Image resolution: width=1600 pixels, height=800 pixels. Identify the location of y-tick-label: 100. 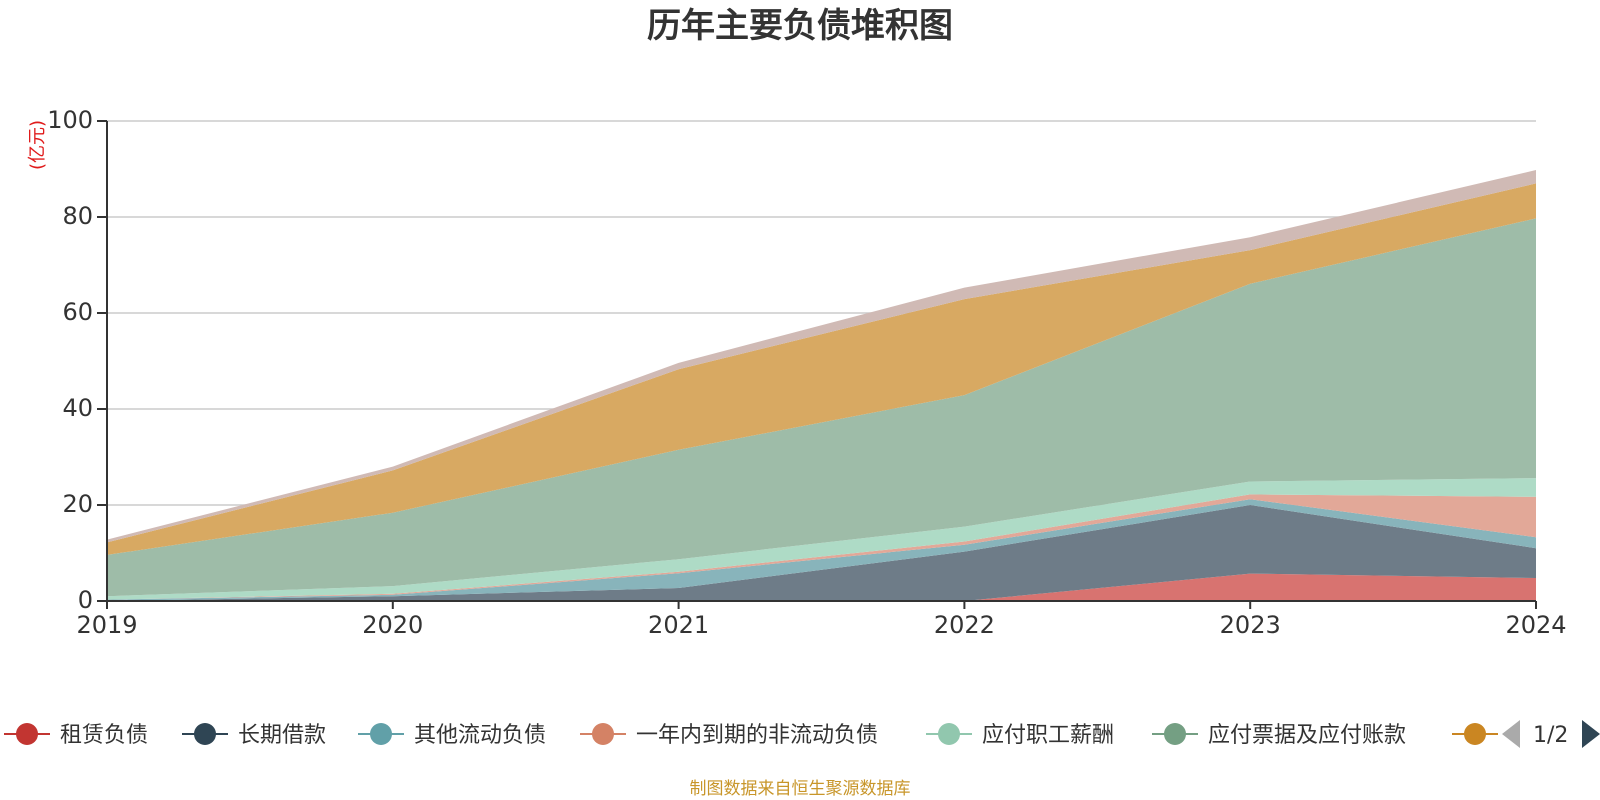
(70, 120).